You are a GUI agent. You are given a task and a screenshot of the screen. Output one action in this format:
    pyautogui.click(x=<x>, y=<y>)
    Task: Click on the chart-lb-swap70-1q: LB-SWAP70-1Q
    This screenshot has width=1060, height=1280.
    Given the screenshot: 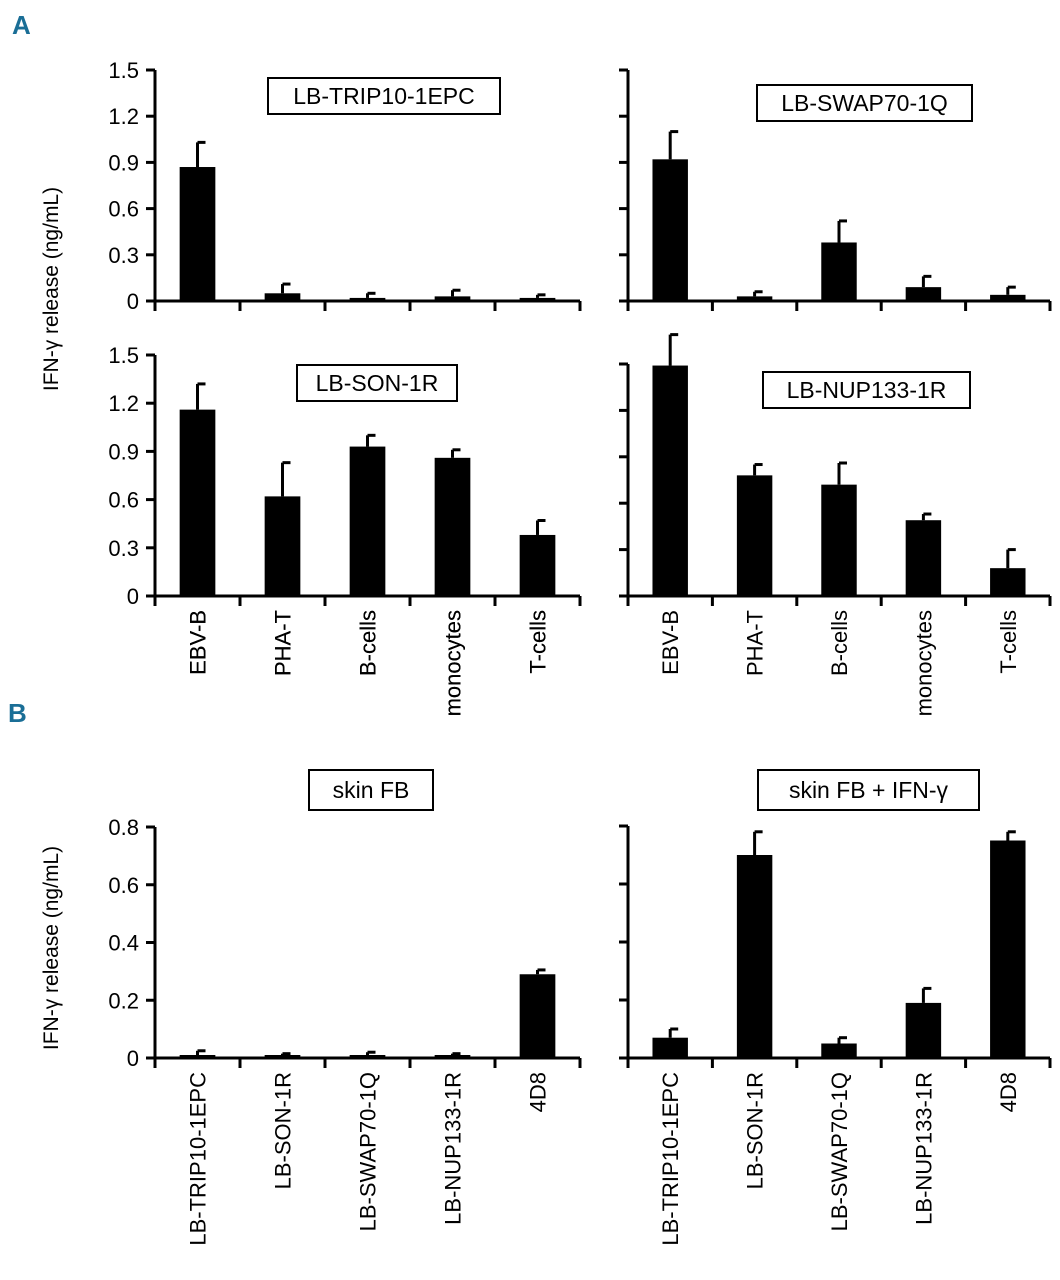 What is the action you would take?
    pyautogui.click(x=835, y=189)
    